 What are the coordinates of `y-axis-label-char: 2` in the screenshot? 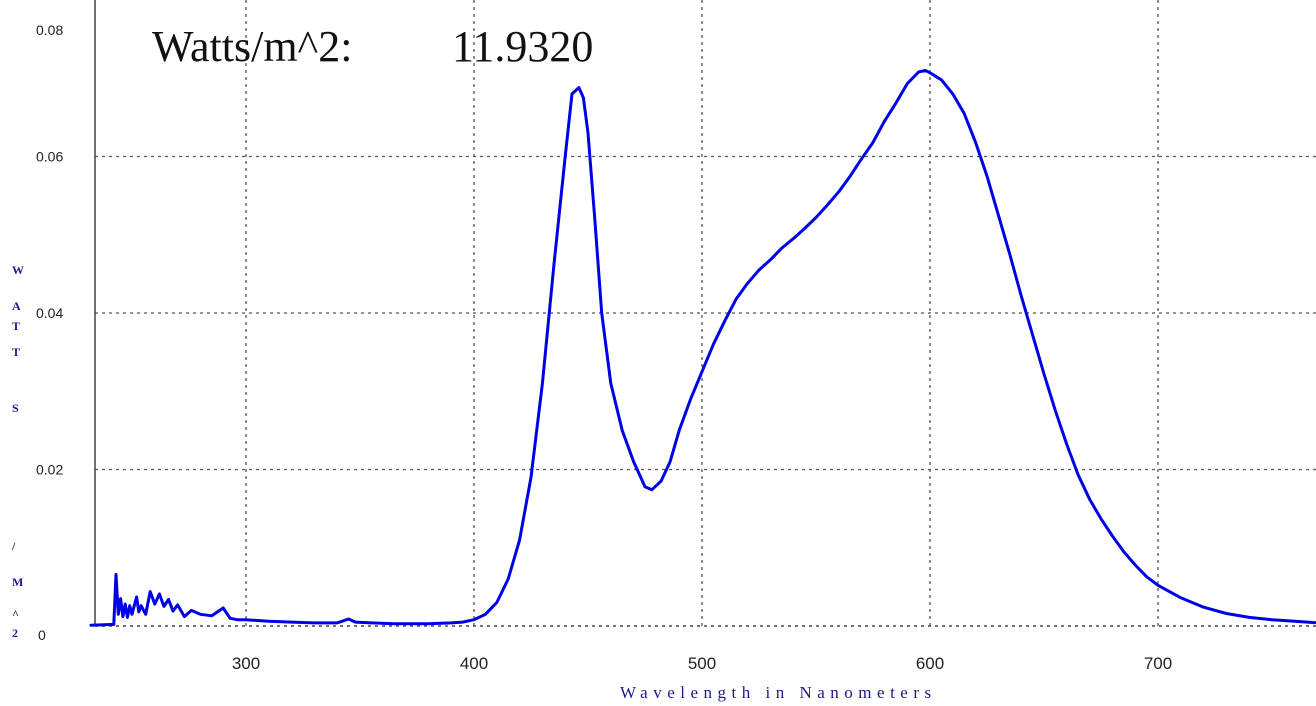 It's located at (15, 633).